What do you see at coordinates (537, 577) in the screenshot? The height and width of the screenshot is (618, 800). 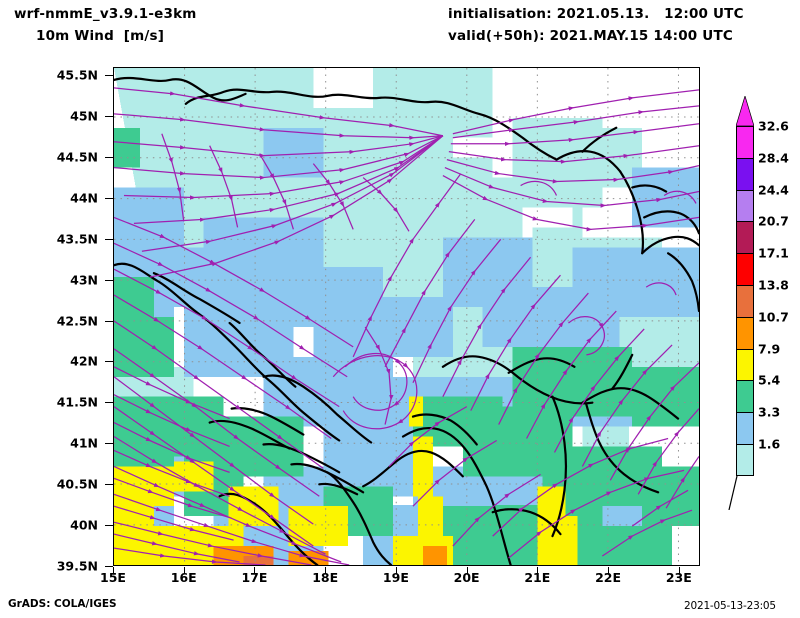 I see `longitude-tick-label: 21E` at bounding box center [537, 577].